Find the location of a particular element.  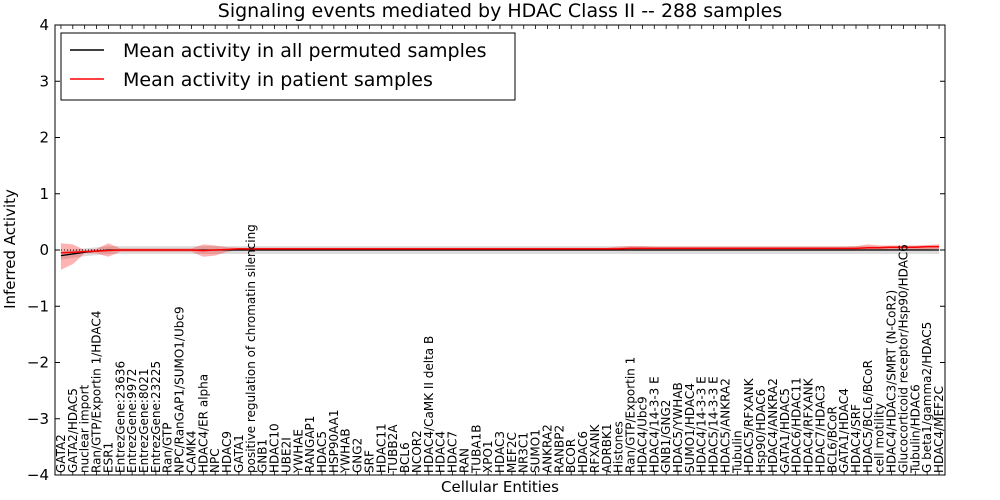

x-tick-label: HDAC9 is located at coordinates (227, 452).